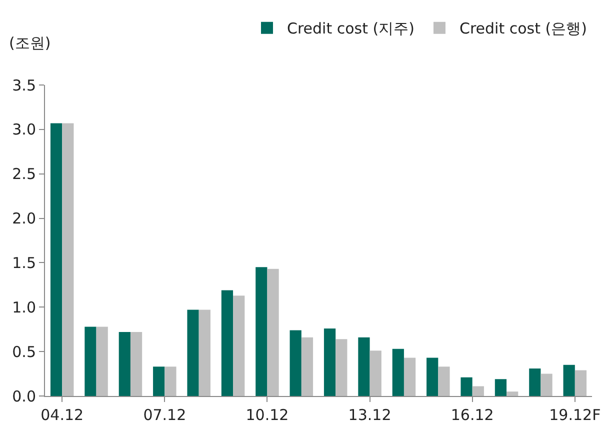 This screenshot has height=436, width=613. Describe the element at coordinates (24, 307) in the screenshot. I see `y-tick-label: 1.0` at that location.